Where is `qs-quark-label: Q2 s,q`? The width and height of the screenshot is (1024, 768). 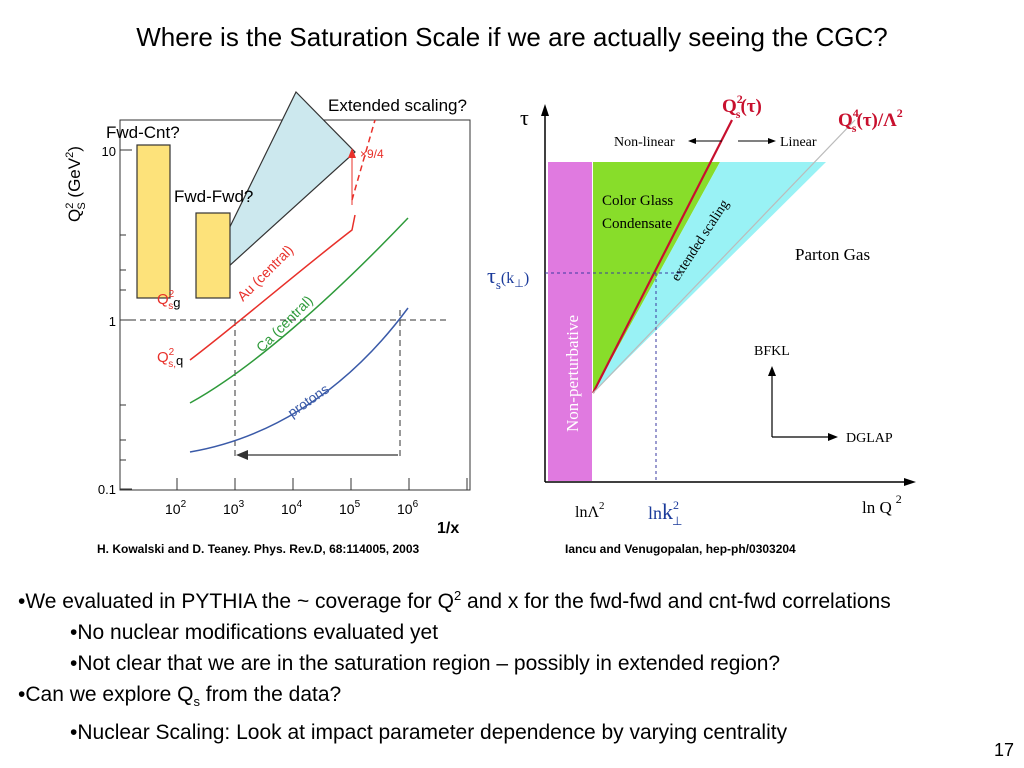
qs-quark-label: Q2 s,q is located at coordinates (170, 358).